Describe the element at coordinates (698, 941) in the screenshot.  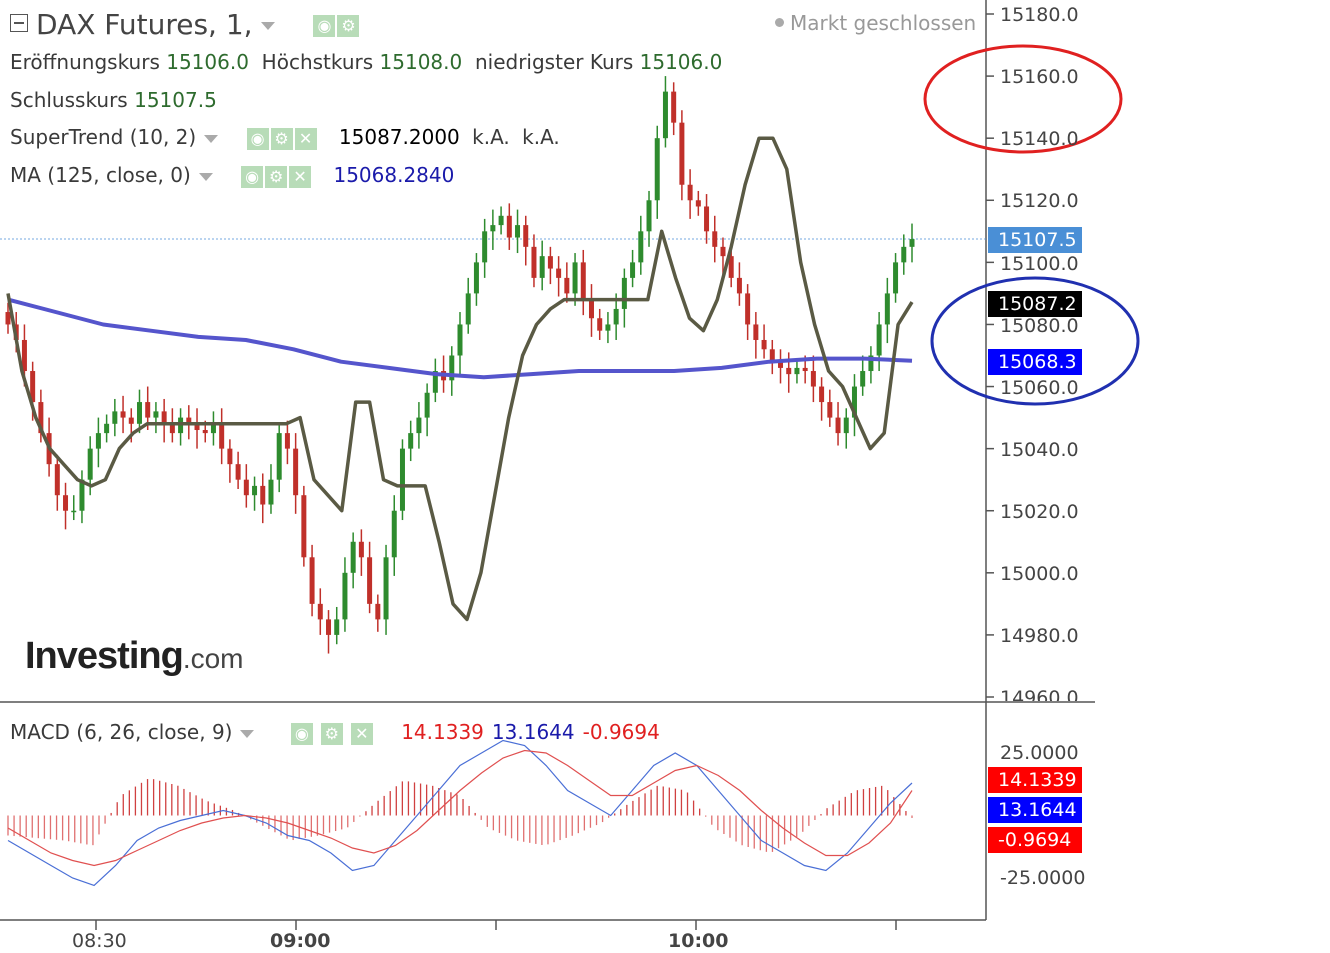
I see `time-label: 10:00` at that location.